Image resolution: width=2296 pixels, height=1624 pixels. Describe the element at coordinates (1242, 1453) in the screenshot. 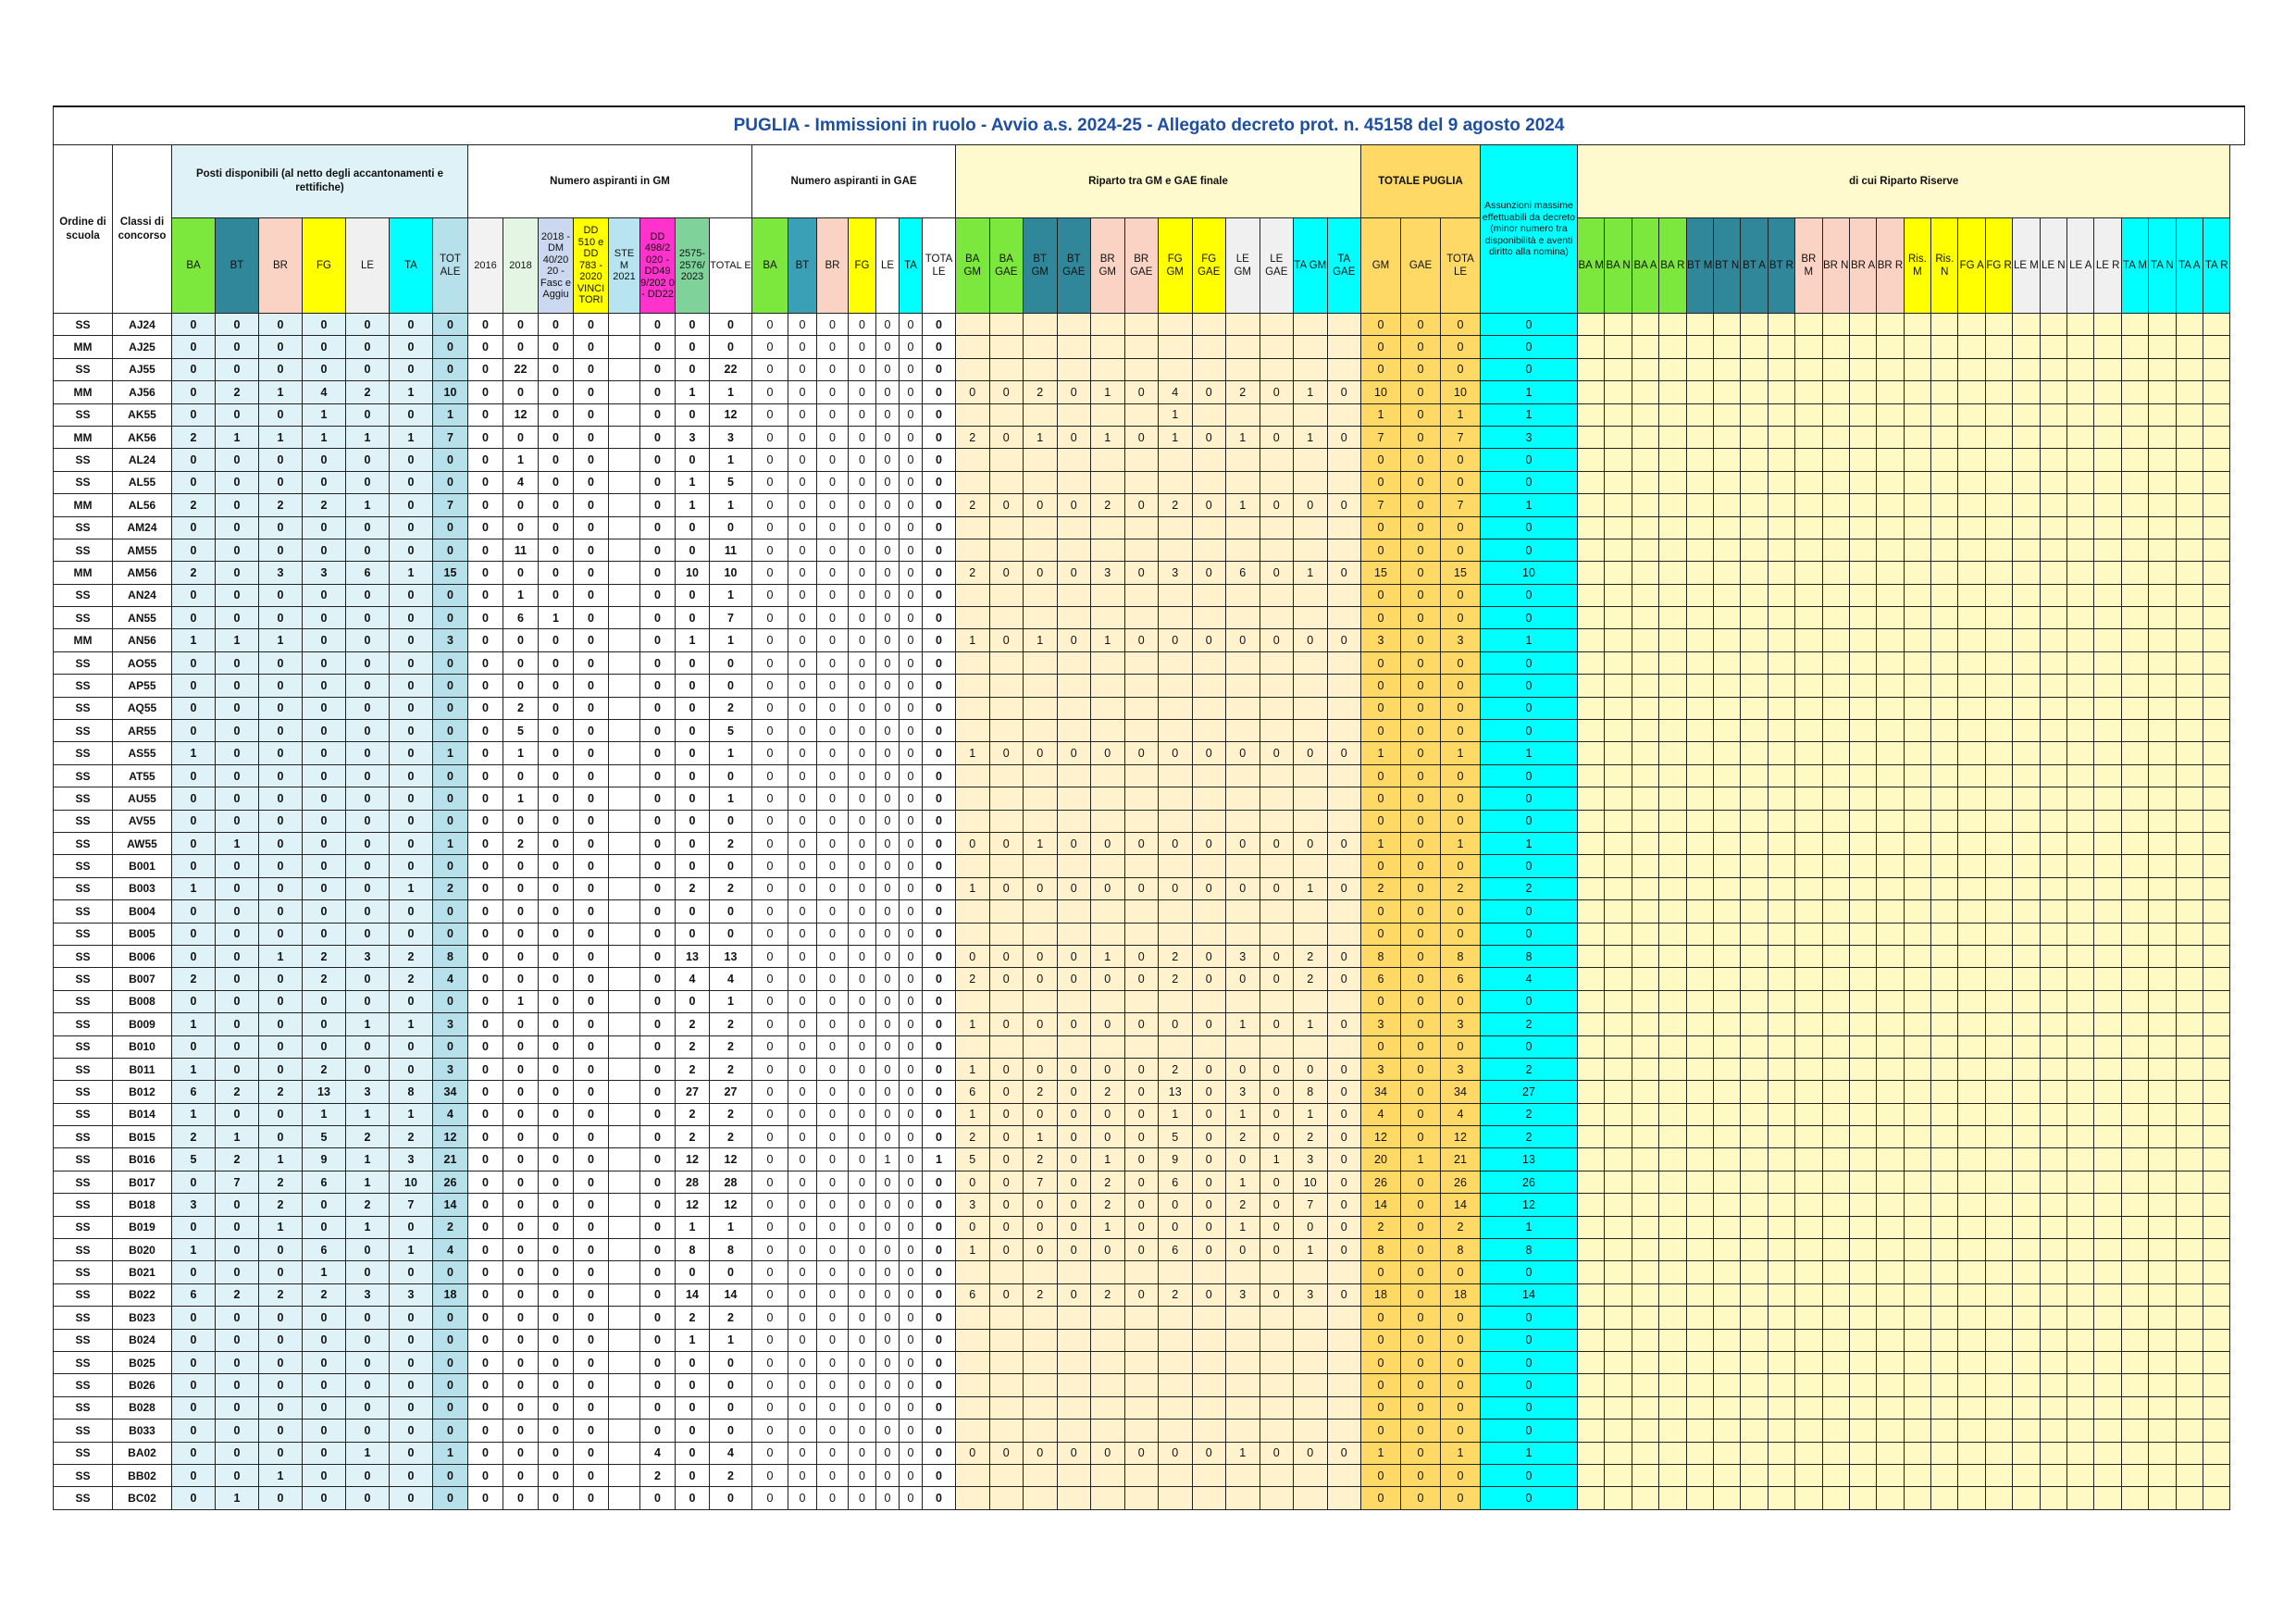

I see `riparto-cell: 1` at that location.